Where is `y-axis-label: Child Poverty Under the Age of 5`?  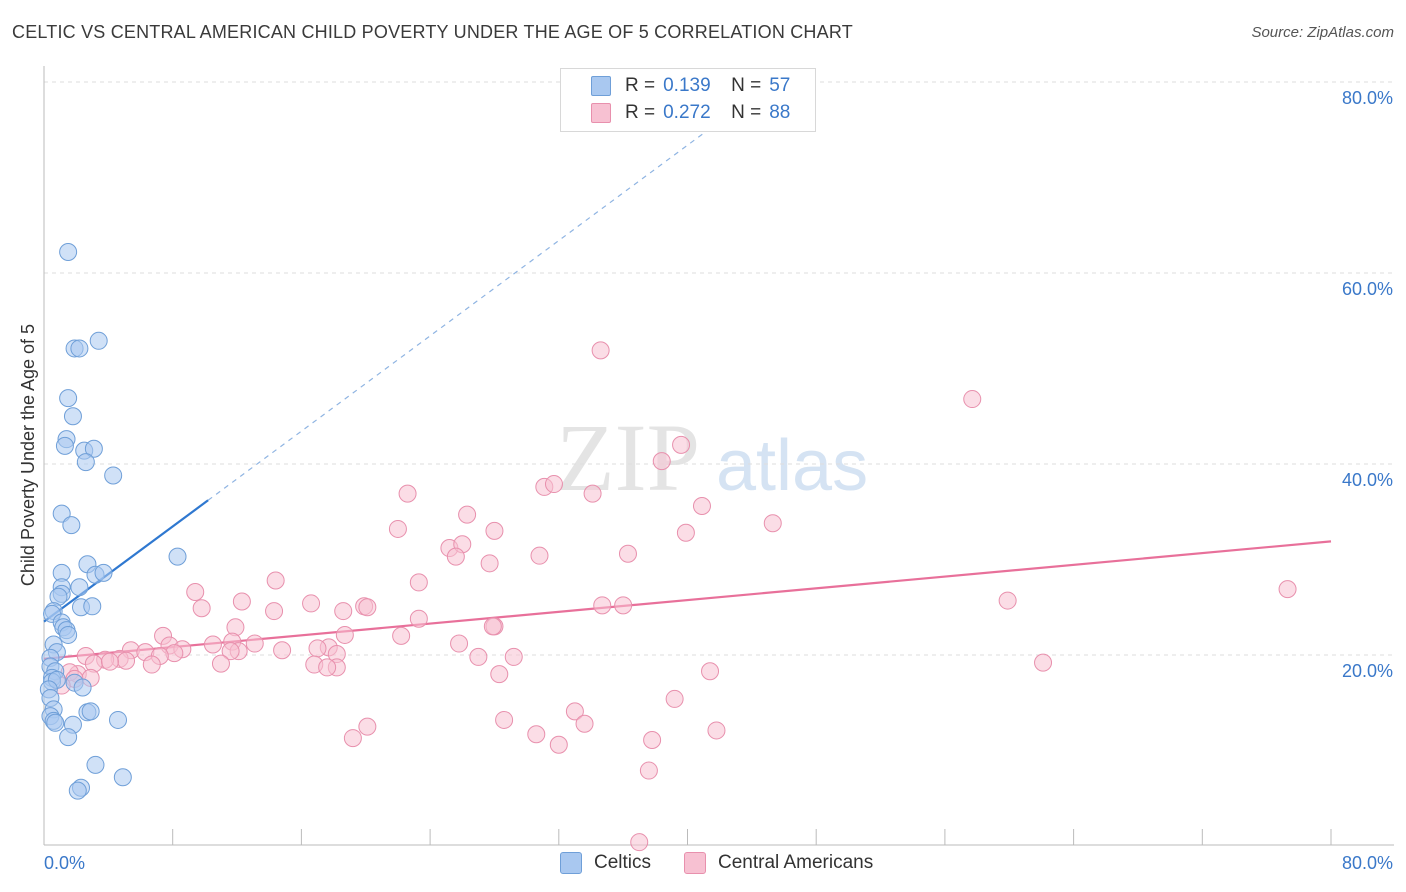 y-axis-label: Child Poverty Under the Age of 5 is located at coordinates (28, 455).